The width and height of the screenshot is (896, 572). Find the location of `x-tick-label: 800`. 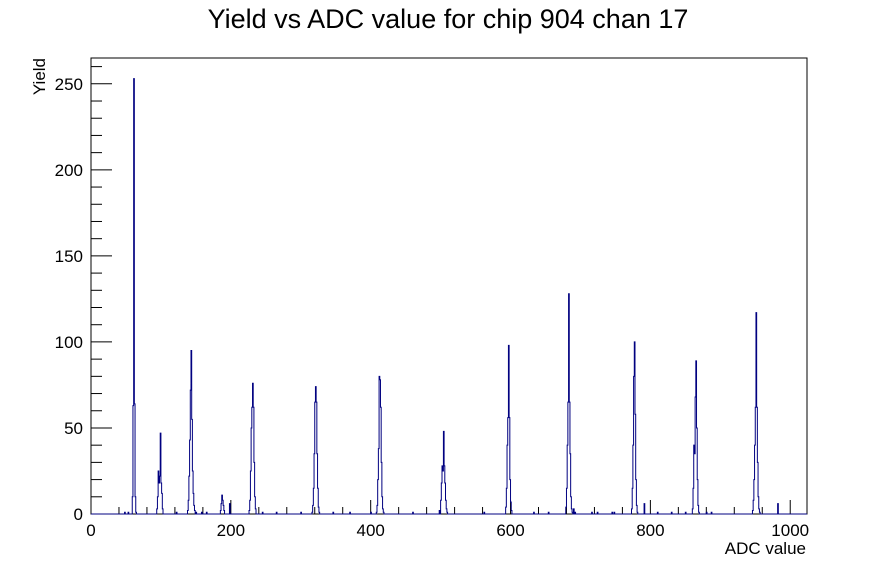

x-tick-label: 800 is located at coordinates (650, 530).